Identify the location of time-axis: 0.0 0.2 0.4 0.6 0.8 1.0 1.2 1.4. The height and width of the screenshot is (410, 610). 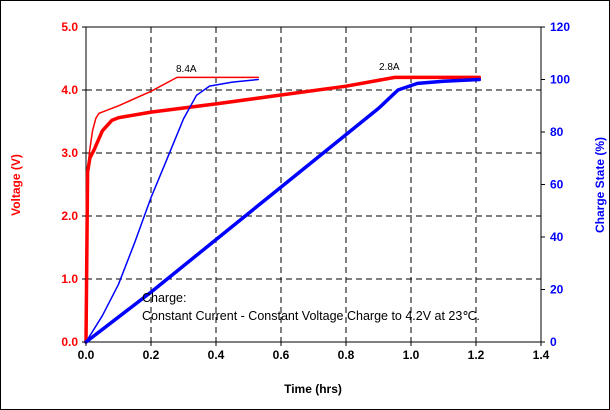
(314, 352).